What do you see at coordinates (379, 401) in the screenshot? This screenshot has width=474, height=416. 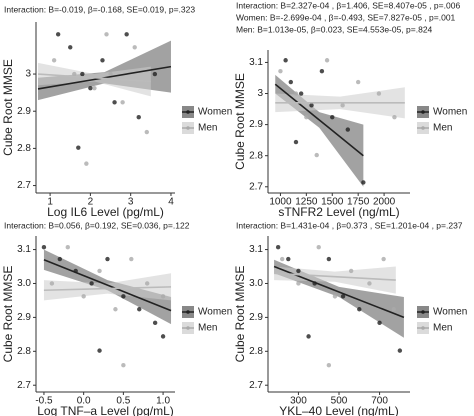 I see `x-tick-label: 700` at bounding box center [379, 401].